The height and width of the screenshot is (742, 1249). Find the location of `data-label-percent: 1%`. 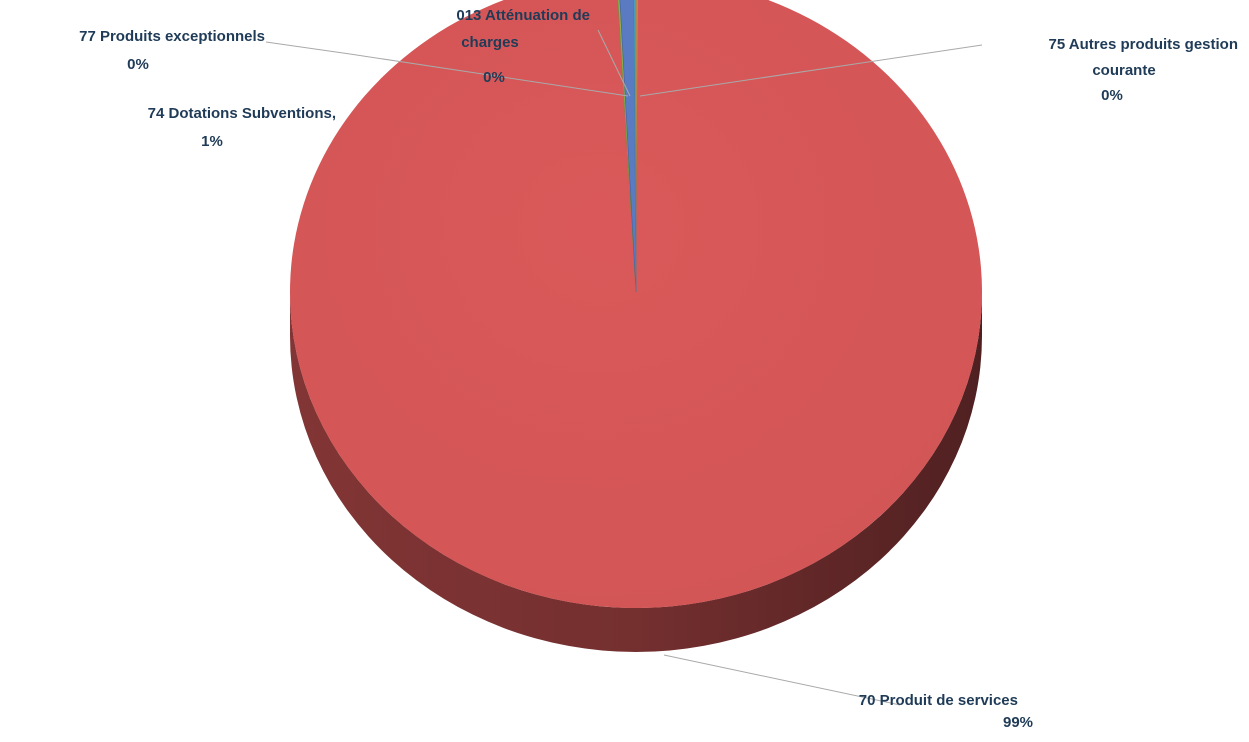

data-label-percent: 1% is located at coordinates (212, 141).